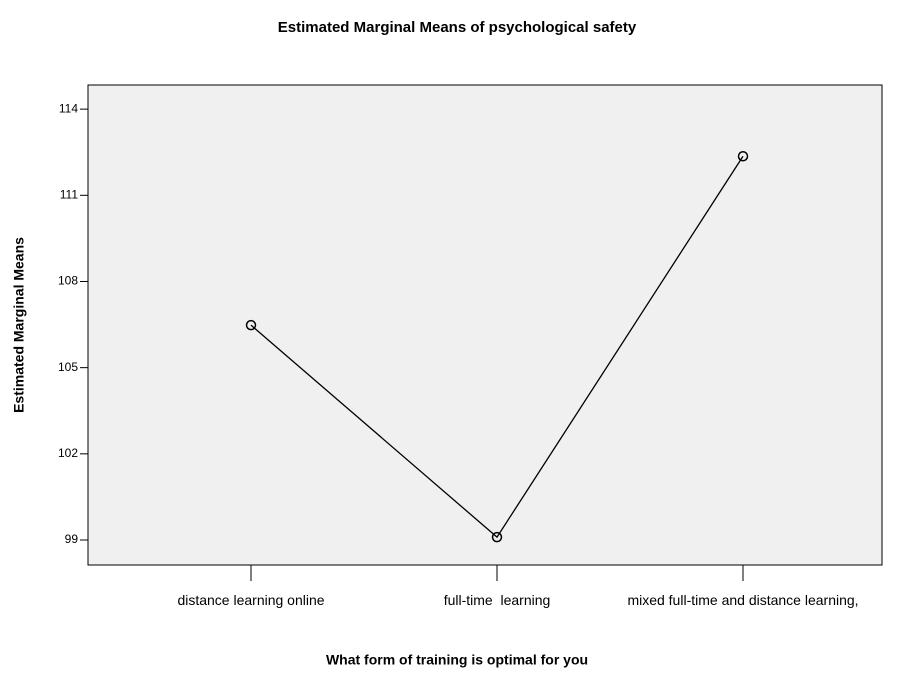  I want to click on y-tick-label: 108, so click(68, 281).